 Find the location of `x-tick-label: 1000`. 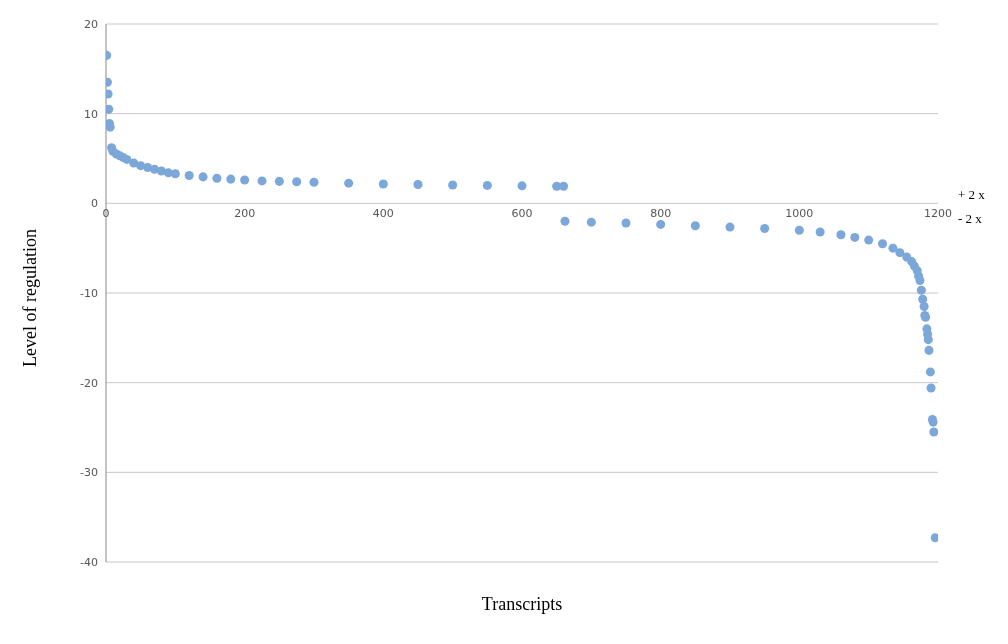

x-tick-label: 1000 is located at coordinates (799, 213).